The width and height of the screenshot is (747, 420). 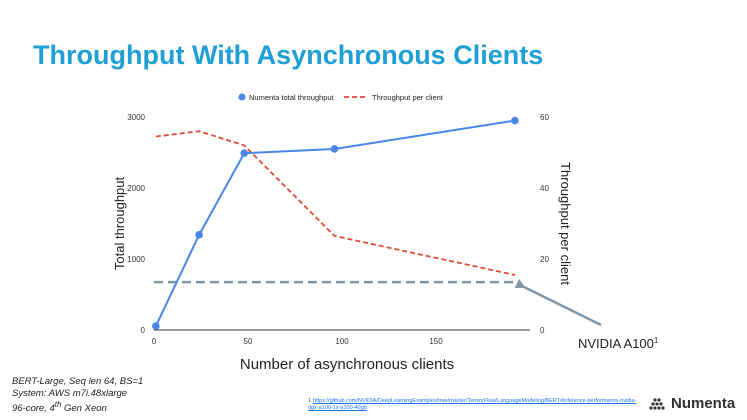 I want to click on footnote-system: System: AWS m7i.48xlarge, so click(x=70, y=393).